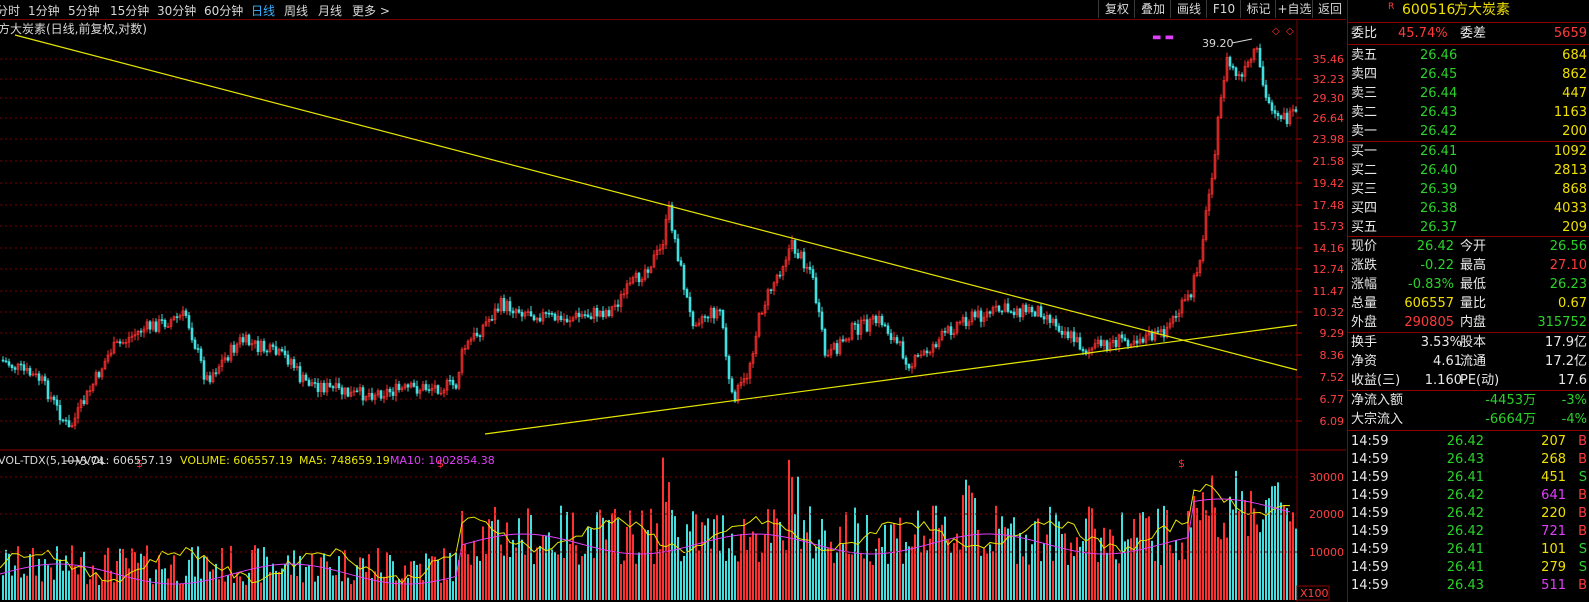  Describe the element at coordinates (1258, 9) in the screenshot. I see `toolbar-button-4: 标记` at that location.